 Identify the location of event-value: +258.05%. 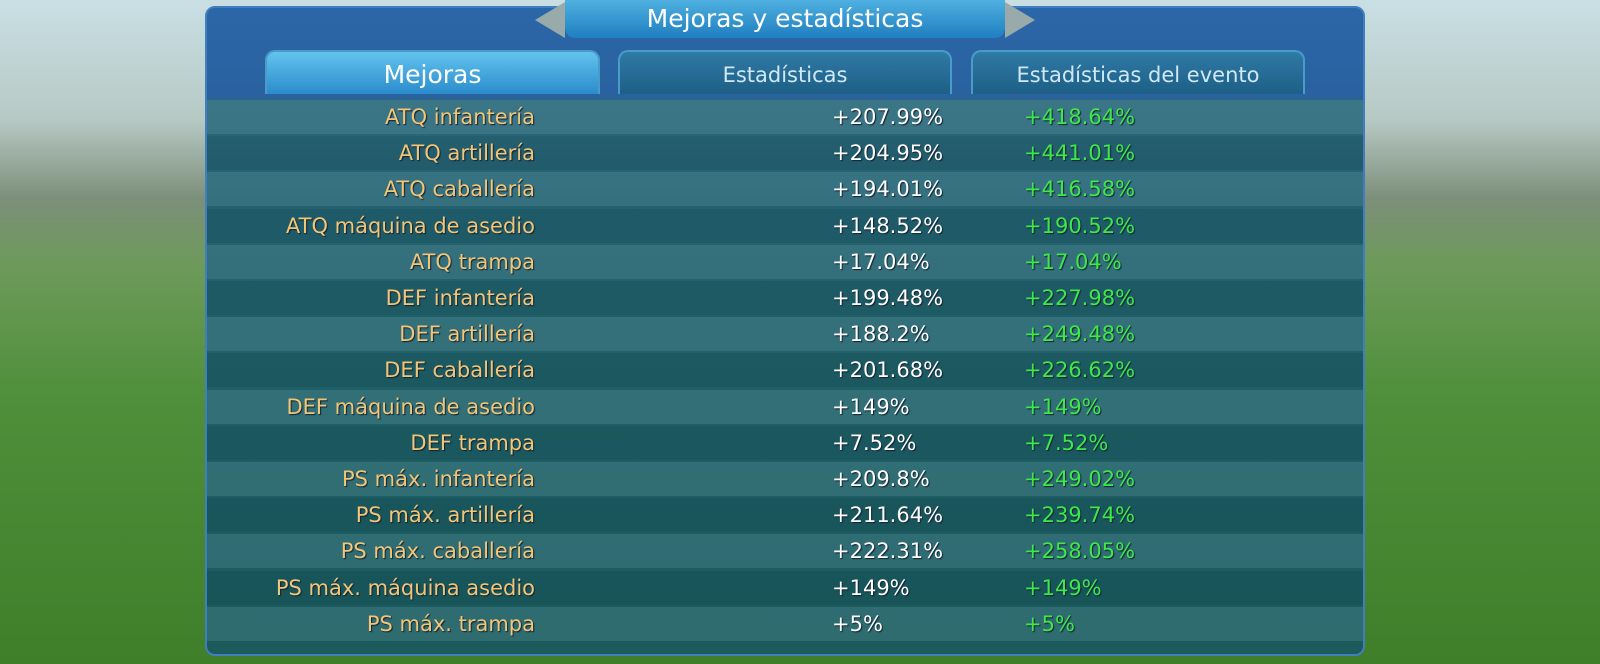
(1080, 551).